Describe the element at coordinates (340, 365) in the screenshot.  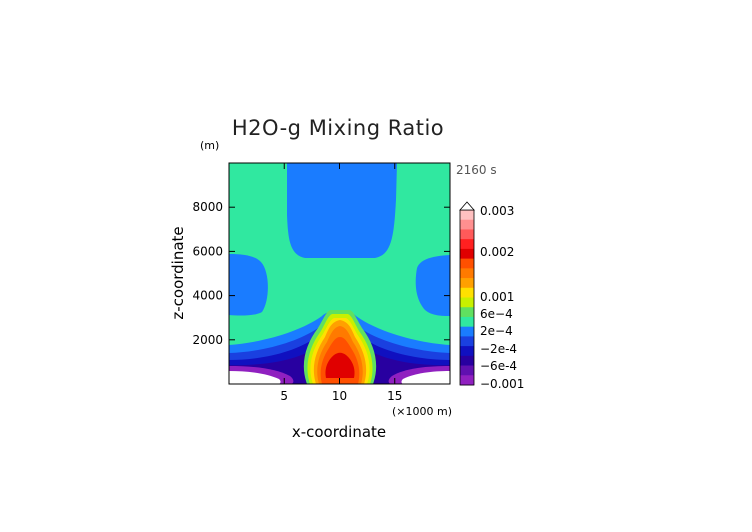
I see `contour-plume-darkred` at that location.